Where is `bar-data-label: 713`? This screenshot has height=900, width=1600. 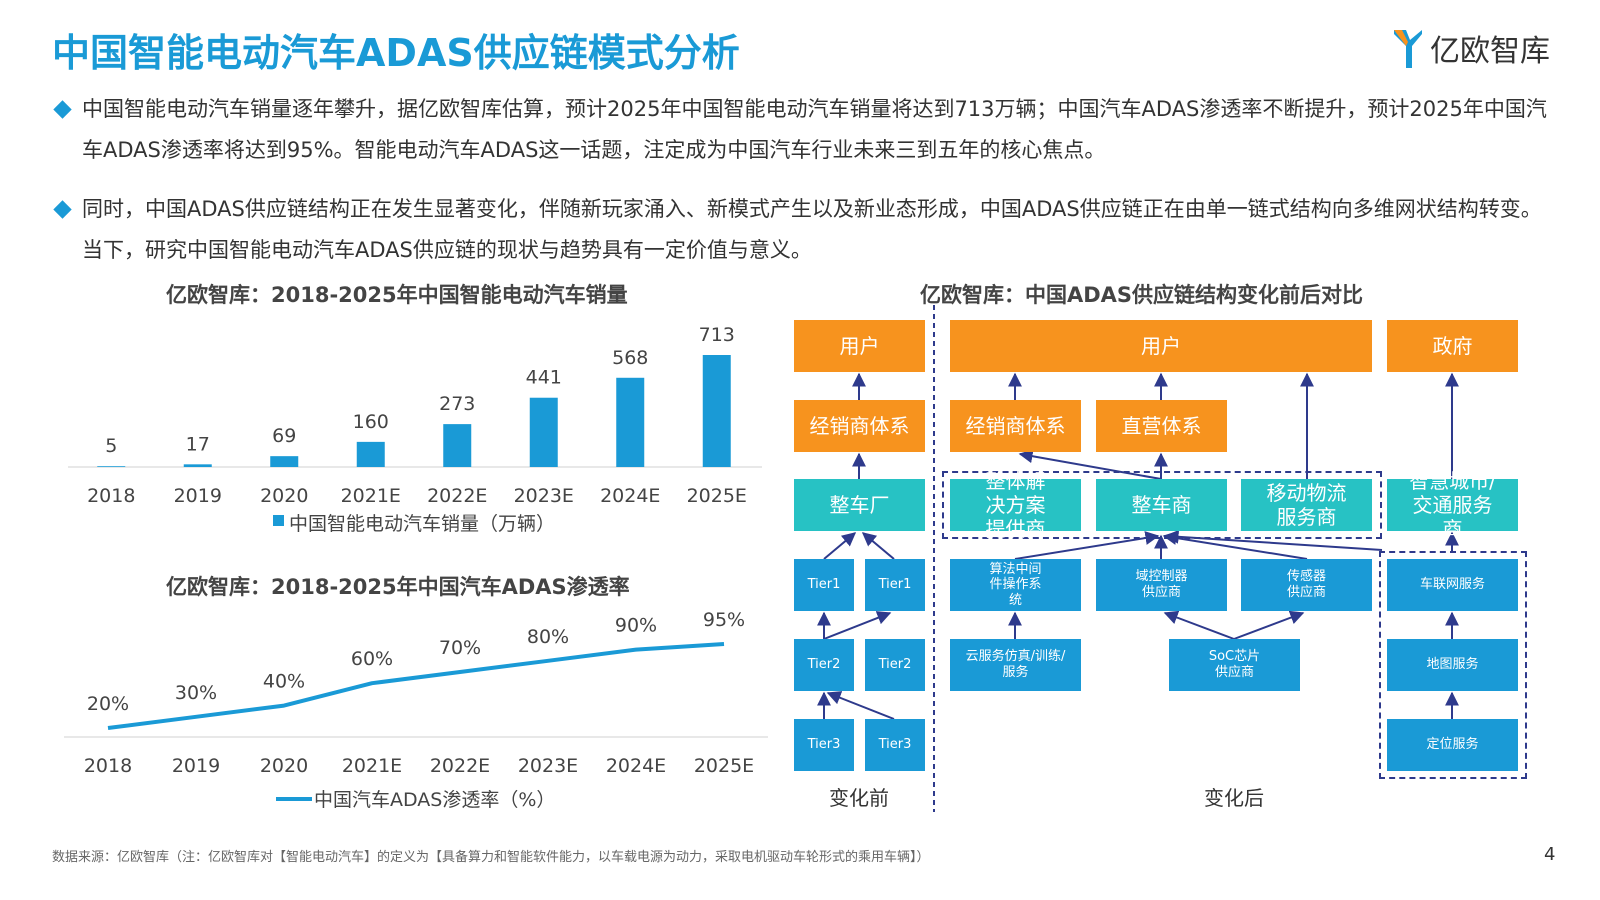 bar-data-label: 713 is located at coordinates (717, 335).